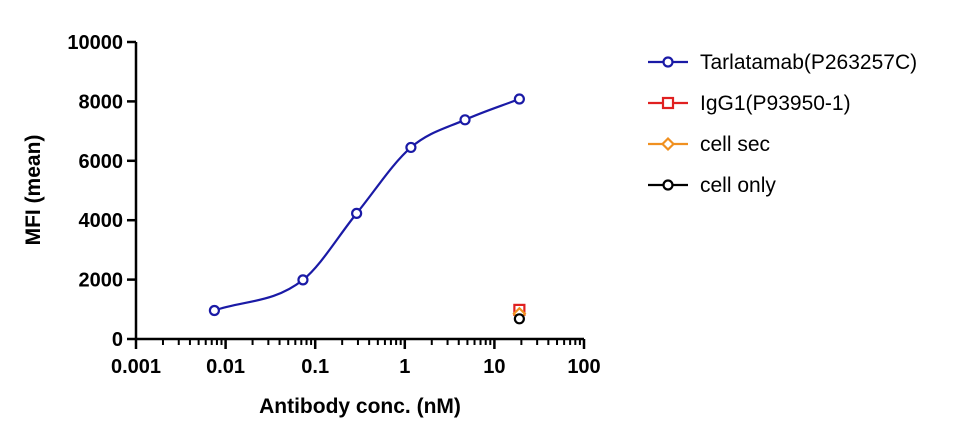 The height and width of the screenshot is (433, 970). What do you see at coordinates (225, 367) in the screenshot?
I see `x-tick-label: 0.01` at bounding box center [225, 367].